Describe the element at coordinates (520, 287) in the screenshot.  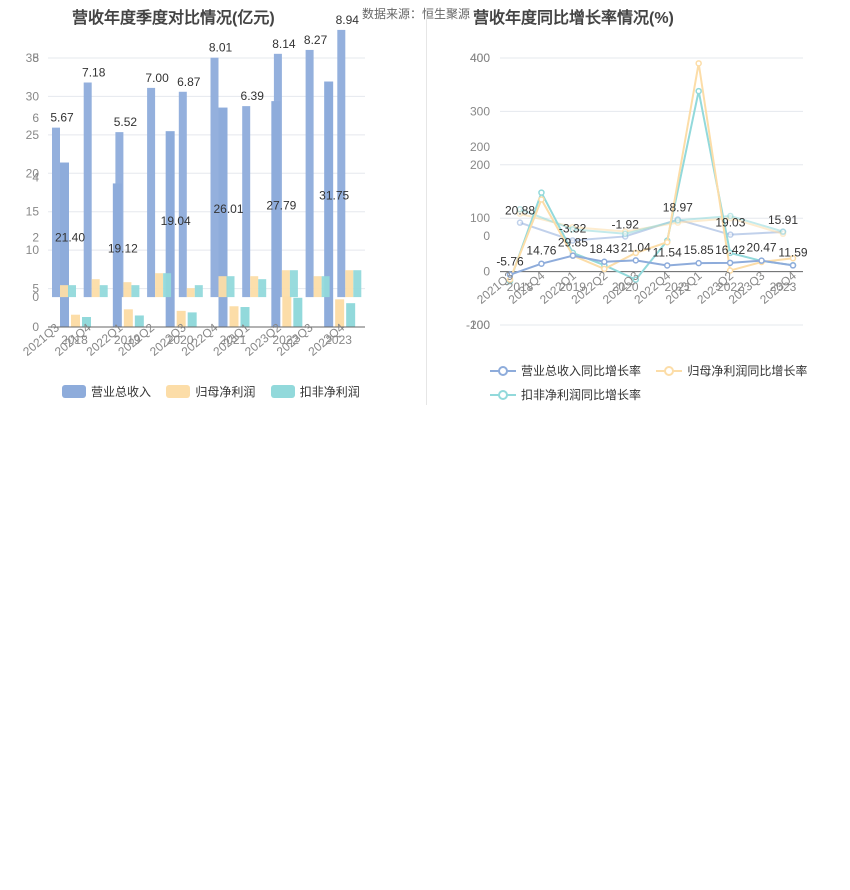
I see `x-tick-label: 2018` at that location.